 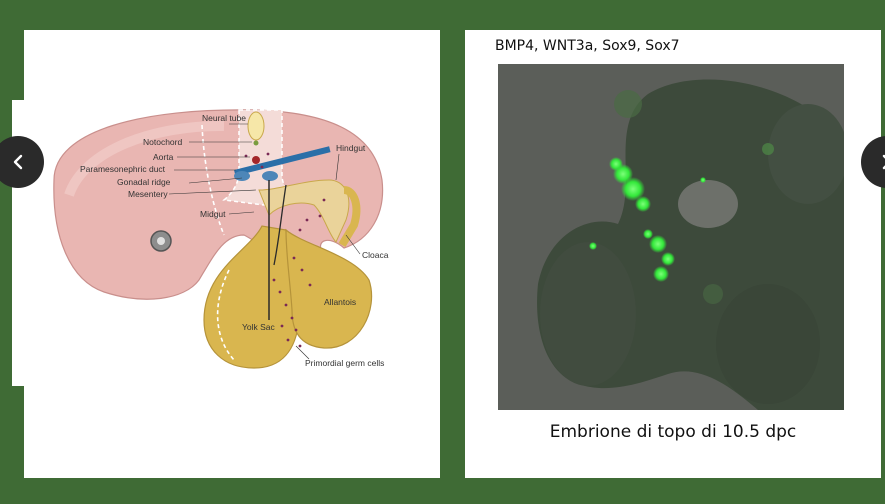 I want to click on allantois, so click(x=329, y=288).